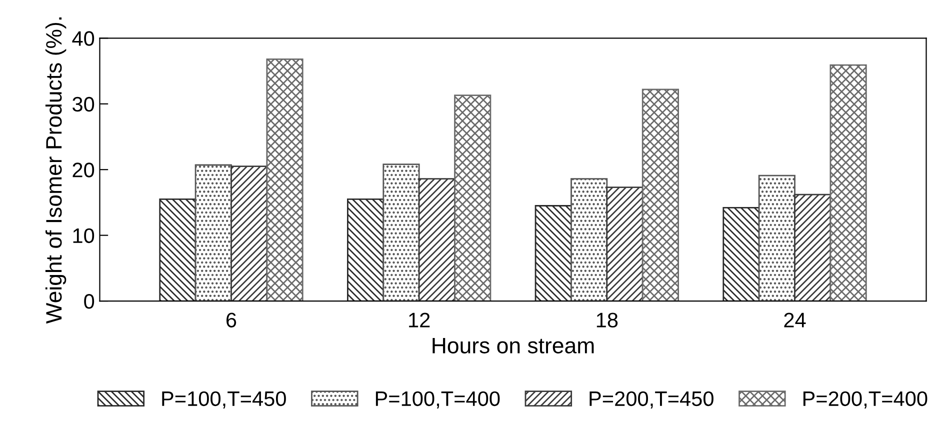  Describe the element at coordinates (224, 400) in the screenshot. I see `legend-label: P=100,T=450` at that location.